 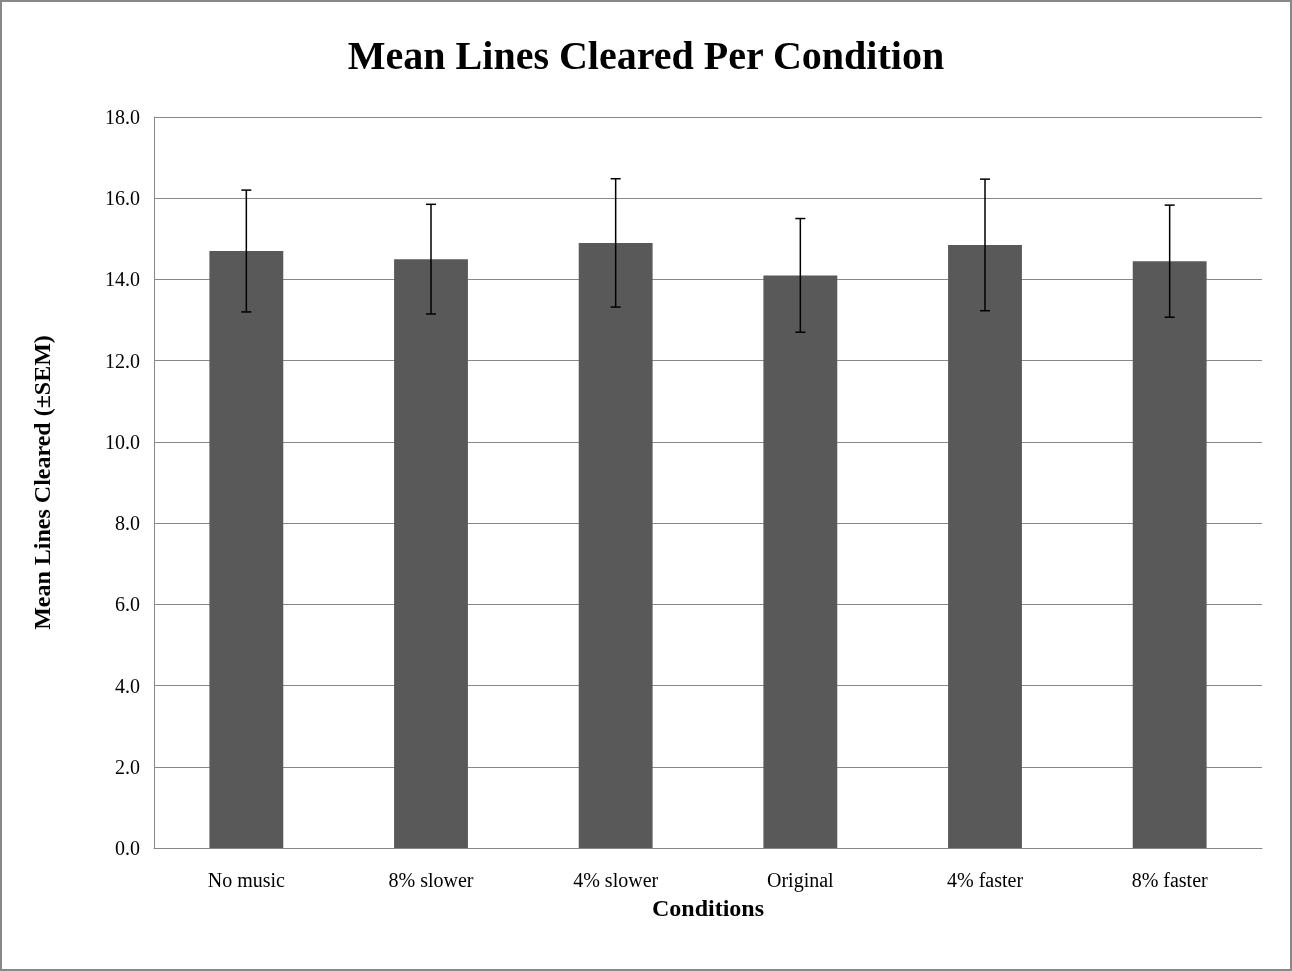 What do you see at coordinates (122, 441) in the screenshot?
I see `y-tick-label: 10.0` at bounding box center [122, 441].